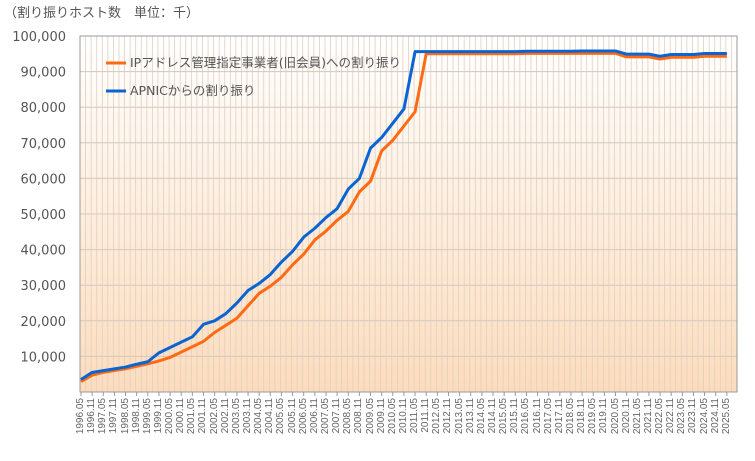 The image size is (755, 461). Describe the element at coordinates (648, 416) in the screenshot. I see `x-tick-label: 2021.11` at that location.